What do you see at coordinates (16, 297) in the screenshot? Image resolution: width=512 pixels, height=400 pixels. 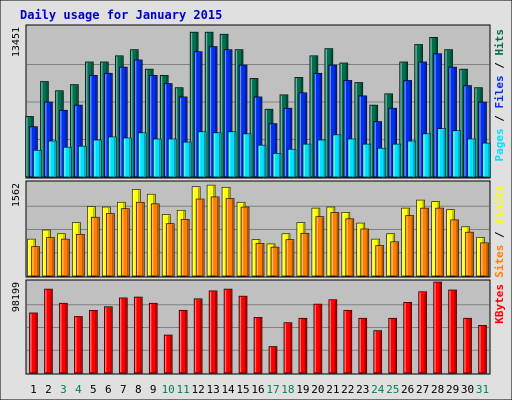 I see `panel-max-label: 98199` at bounding box center [16, 297].